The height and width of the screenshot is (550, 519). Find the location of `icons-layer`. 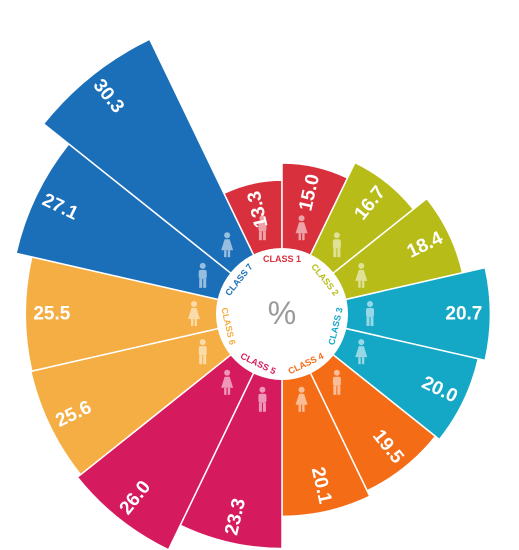

icons-layer is located at coordinates (281, 313).